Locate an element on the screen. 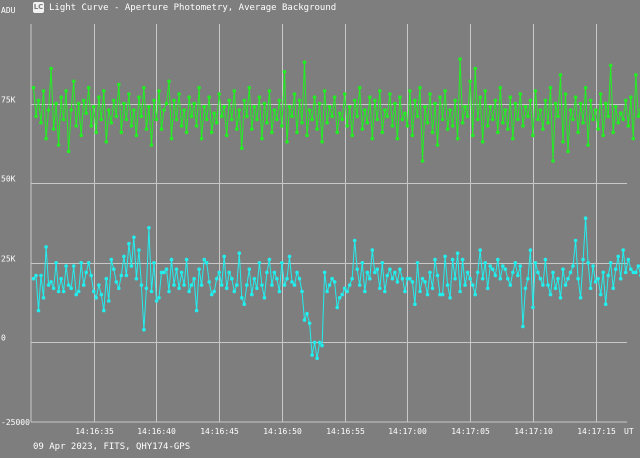 This screenshot has height=458, width=640. y-tick-label: 75K is located at coordinates (8, 100).